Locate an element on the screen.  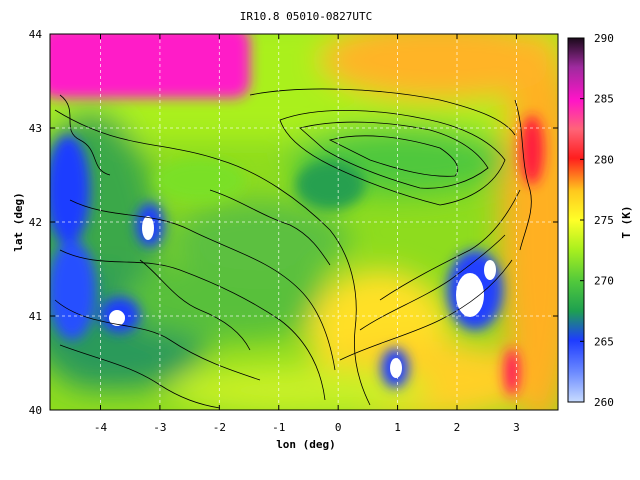
y-tick-label: 43 is located at coordinates (35, 128).